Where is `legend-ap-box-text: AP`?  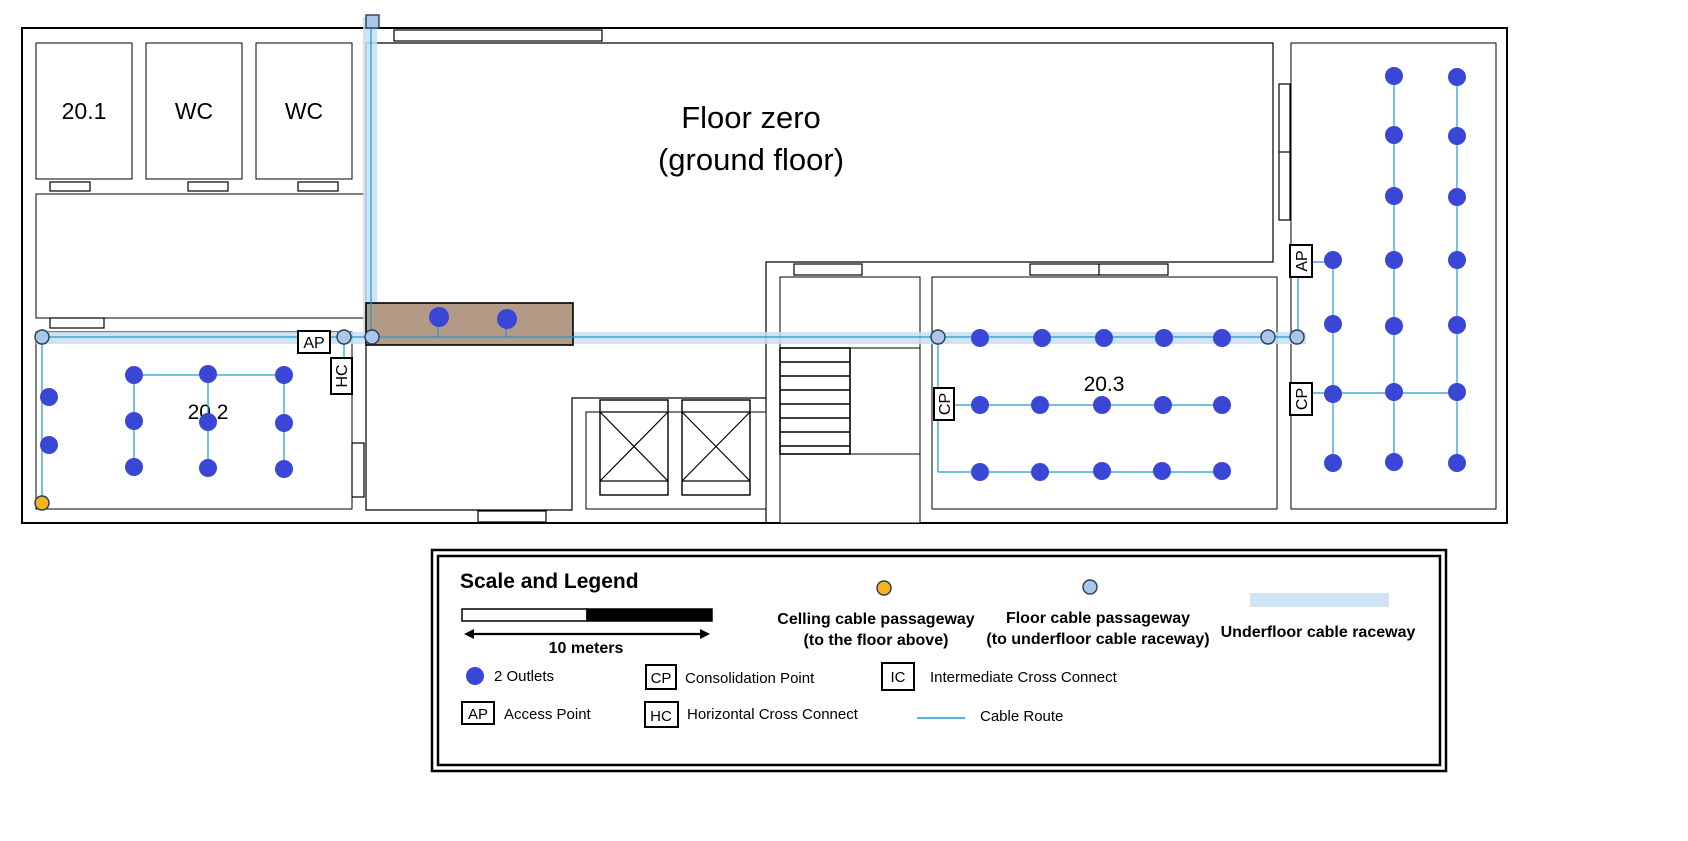 legend-ap-box-text: AP is located at coordinates (478, 714).